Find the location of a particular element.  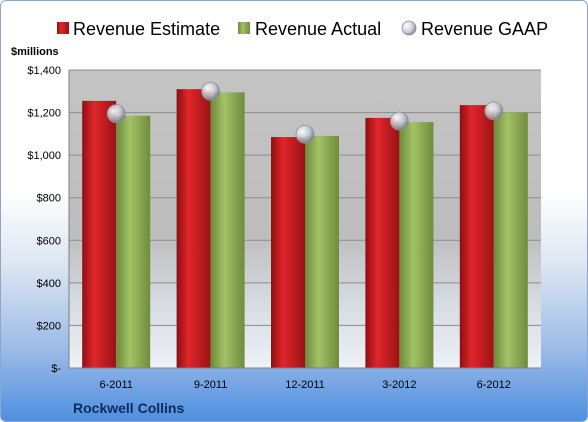

y-tick-label: $400 is located at coordinates (49, 284).